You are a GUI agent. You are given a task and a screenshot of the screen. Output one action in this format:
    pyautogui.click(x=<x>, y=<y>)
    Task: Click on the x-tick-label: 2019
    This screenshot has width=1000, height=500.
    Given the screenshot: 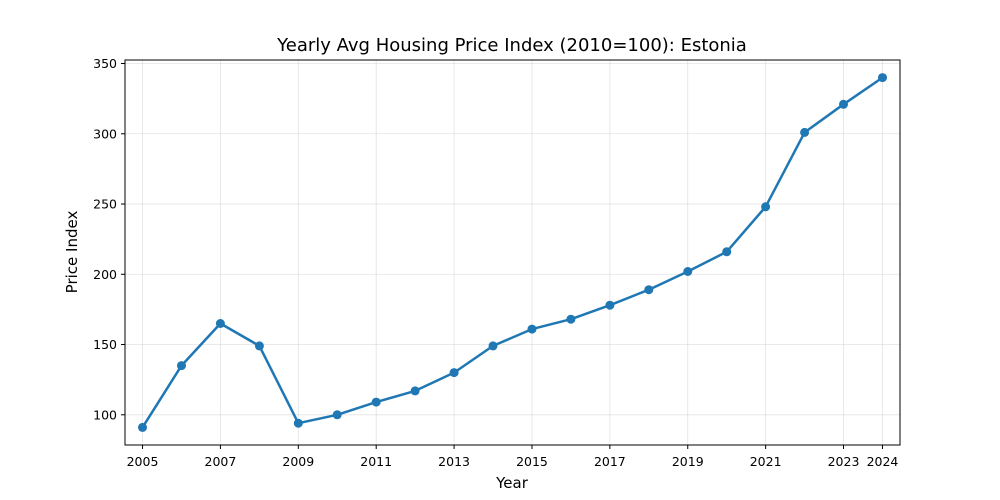 What is the action you would take?
    pyautogui.click(x=688, y=461)
    